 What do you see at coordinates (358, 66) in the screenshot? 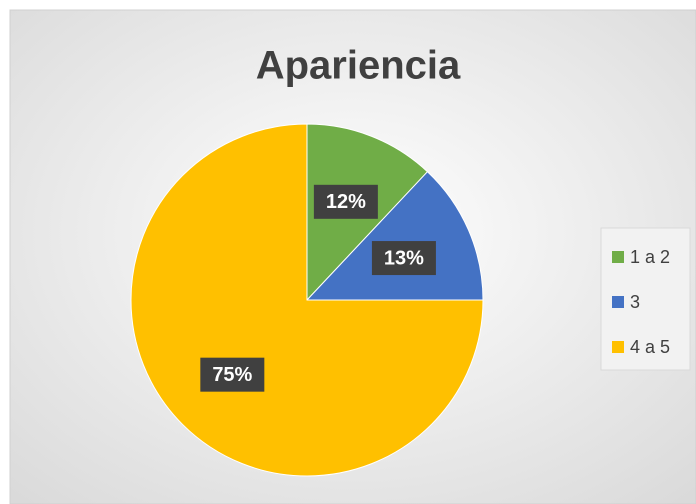
I see `chart-title: Apariencia` at bounding box center [358, 66].